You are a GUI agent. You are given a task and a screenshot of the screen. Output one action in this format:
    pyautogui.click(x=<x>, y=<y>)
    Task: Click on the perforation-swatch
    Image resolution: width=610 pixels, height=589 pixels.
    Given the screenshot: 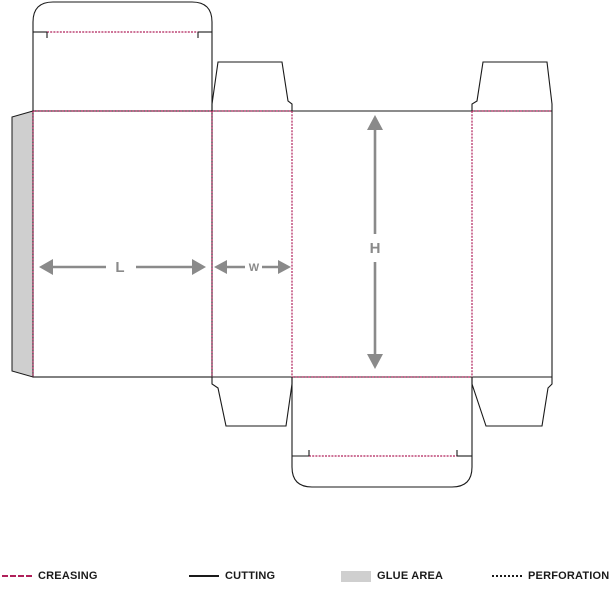 What is the action you would take?
    pyautogui.click(x=507, y=576)
    